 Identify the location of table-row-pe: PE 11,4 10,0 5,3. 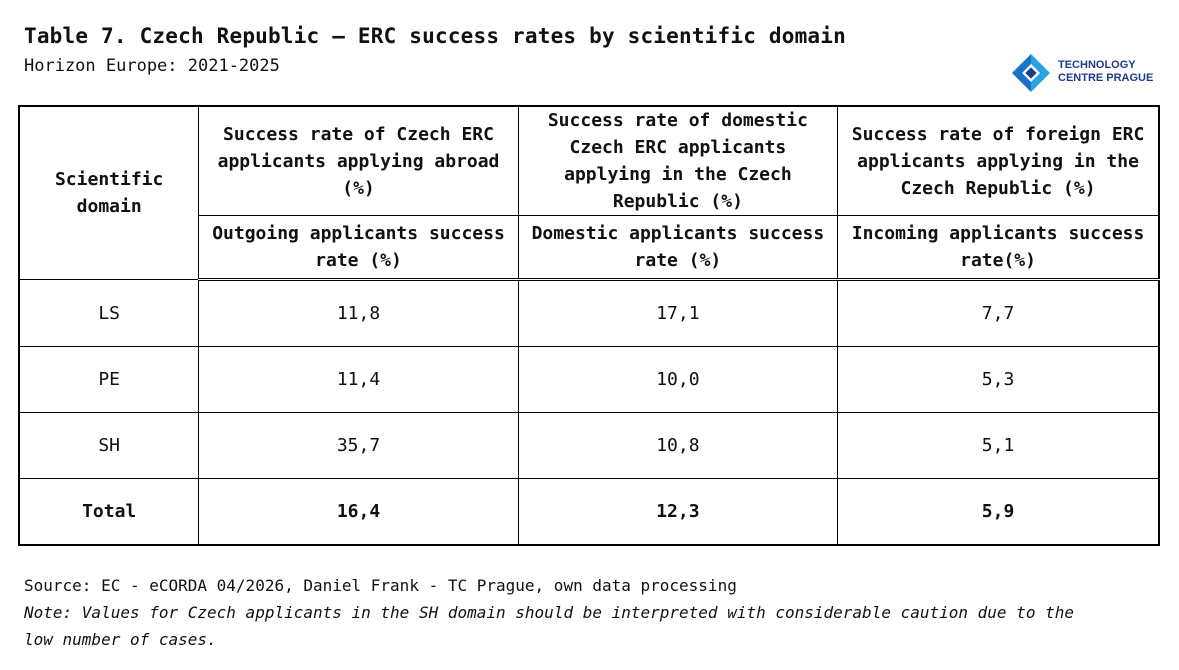
(589, 379).